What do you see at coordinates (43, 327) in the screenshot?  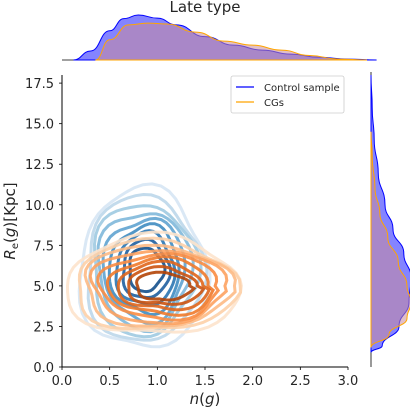 I see `y-tick-label: 2.5` at bounding box center [43, 327].